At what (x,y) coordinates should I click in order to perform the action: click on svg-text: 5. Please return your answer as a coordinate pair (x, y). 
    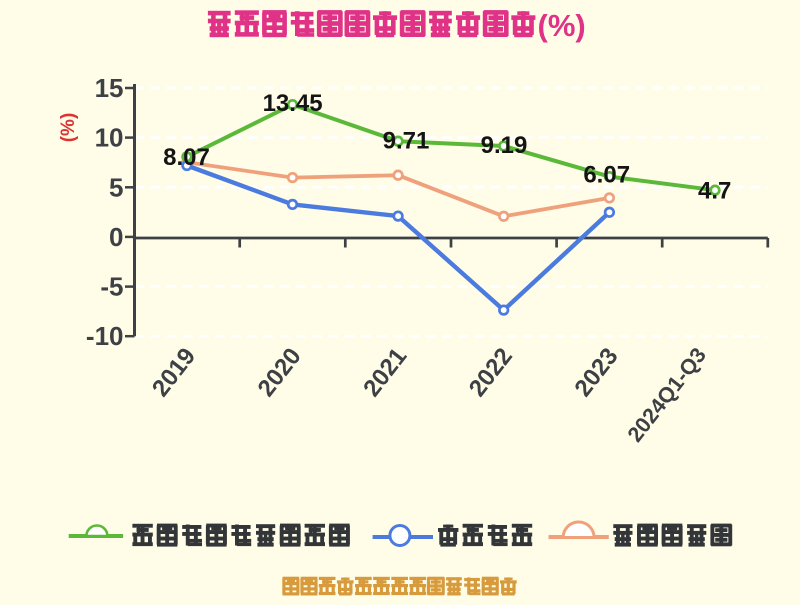
    Looking at the image, I should click on (116, 187).